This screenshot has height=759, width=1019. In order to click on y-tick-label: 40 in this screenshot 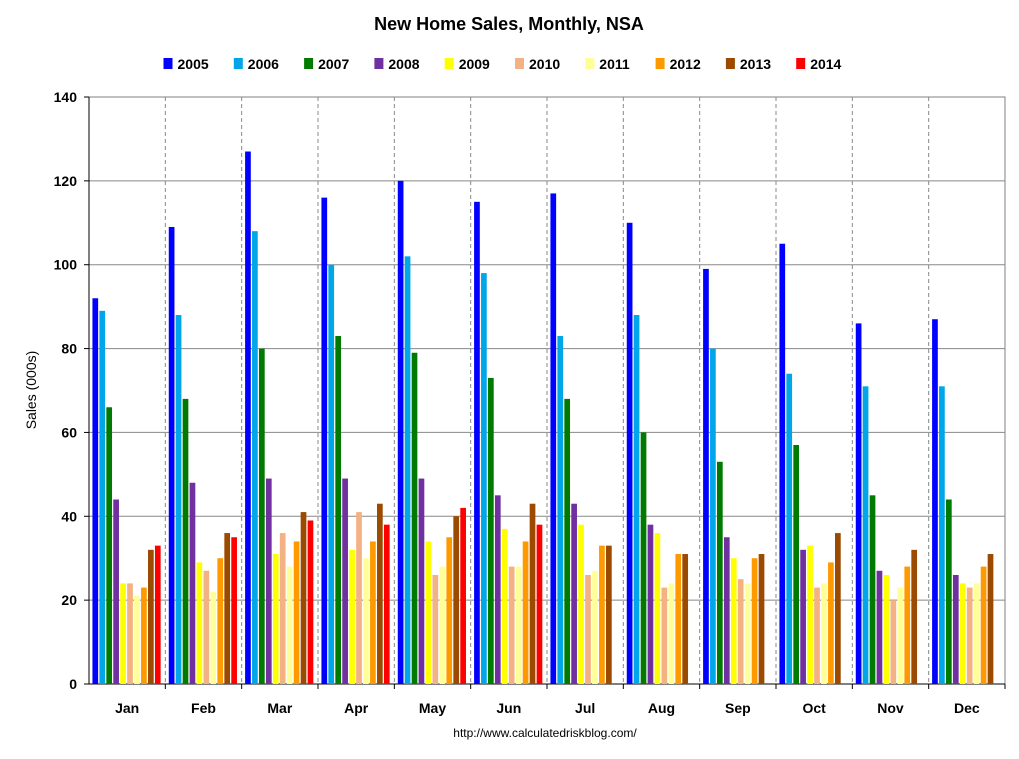, I will do `click(69, 516)`.